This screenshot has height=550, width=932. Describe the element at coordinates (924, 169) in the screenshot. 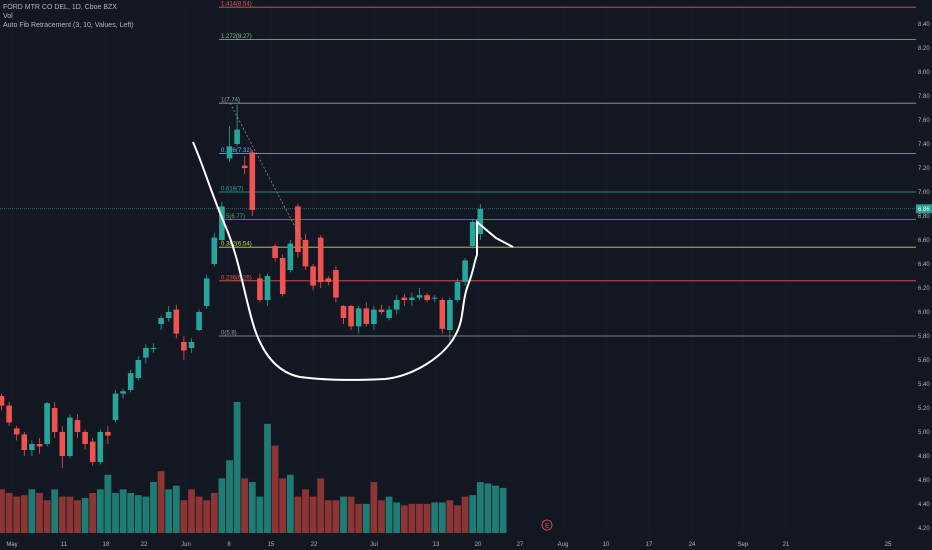

I see `y-tick-label: 7.20` at that location.